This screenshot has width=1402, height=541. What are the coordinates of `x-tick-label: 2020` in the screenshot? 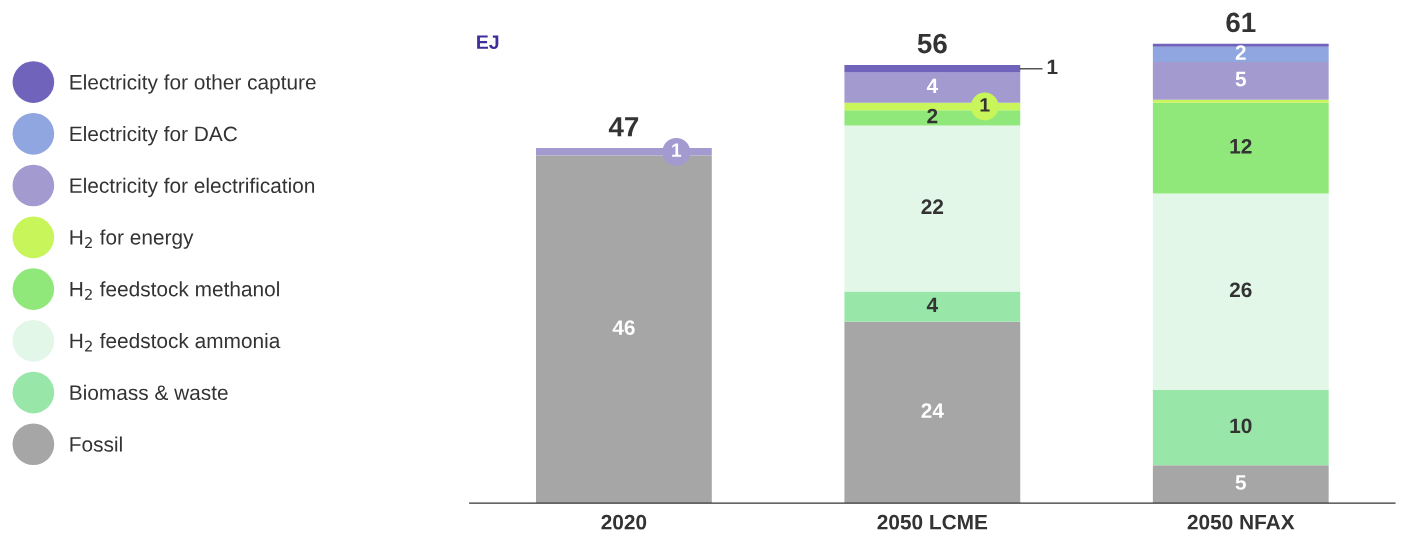 It's located at (624, 522).